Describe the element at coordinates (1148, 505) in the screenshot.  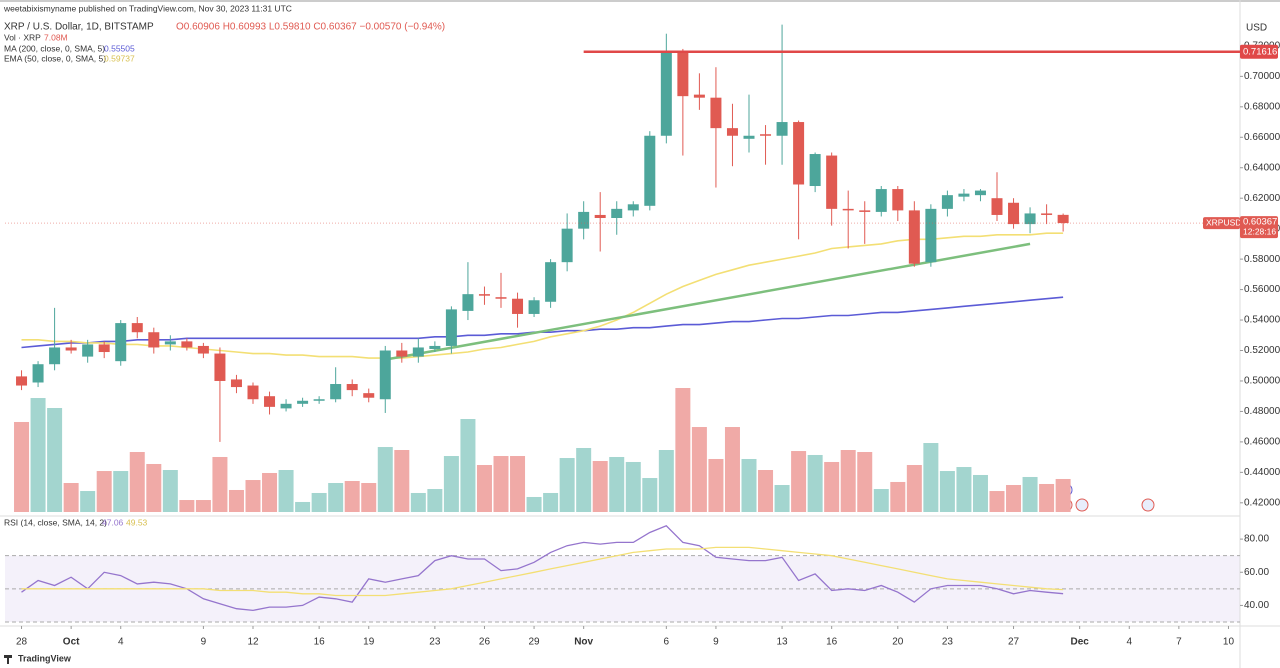
I see `event-icon` at that location.